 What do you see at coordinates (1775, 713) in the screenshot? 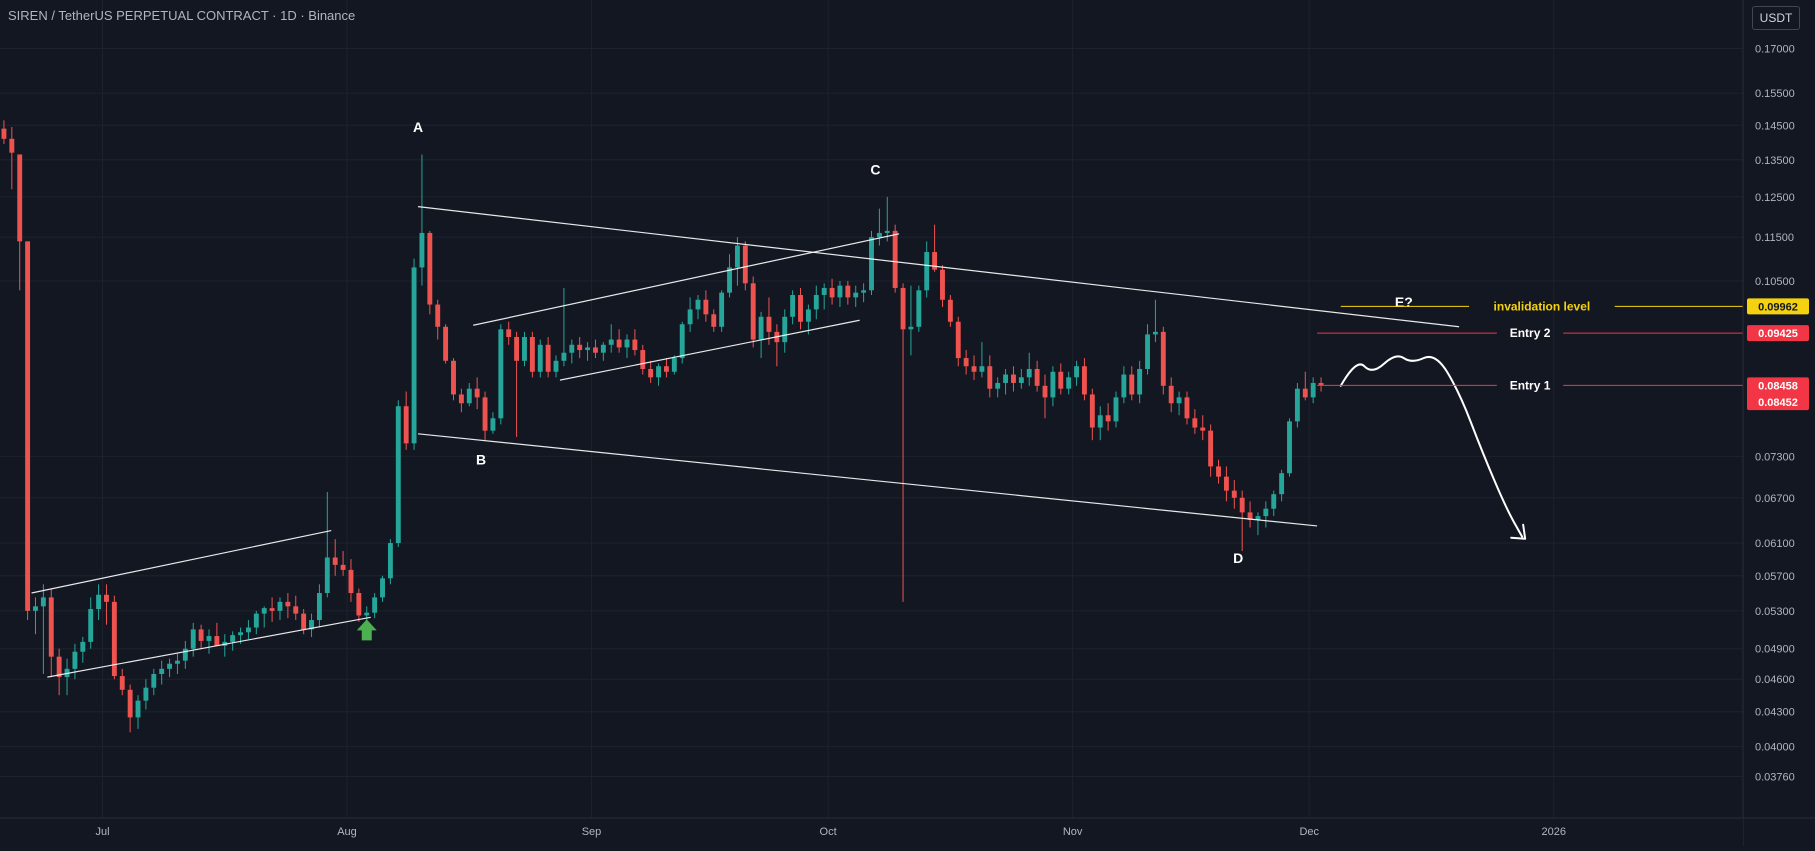
I see `price-tick-label: 0.04300` at bounding box center [1775, 713].